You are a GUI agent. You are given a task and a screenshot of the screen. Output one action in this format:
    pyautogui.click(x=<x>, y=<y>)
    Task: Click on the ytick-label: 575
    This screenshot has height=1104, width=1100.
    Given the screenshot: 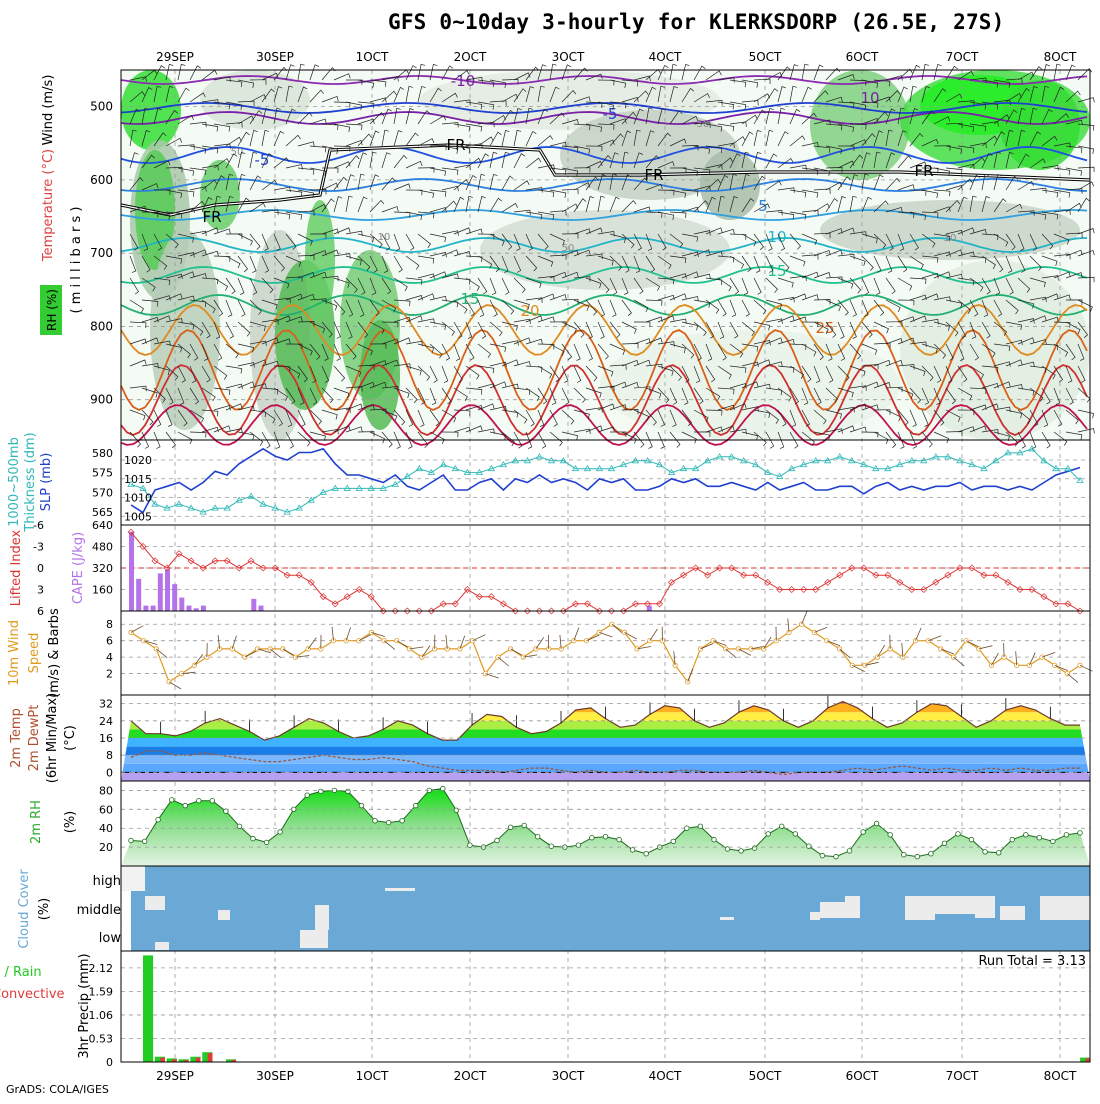 What is the action you would take?
    pyautogui.click(x=102, y=473)
    